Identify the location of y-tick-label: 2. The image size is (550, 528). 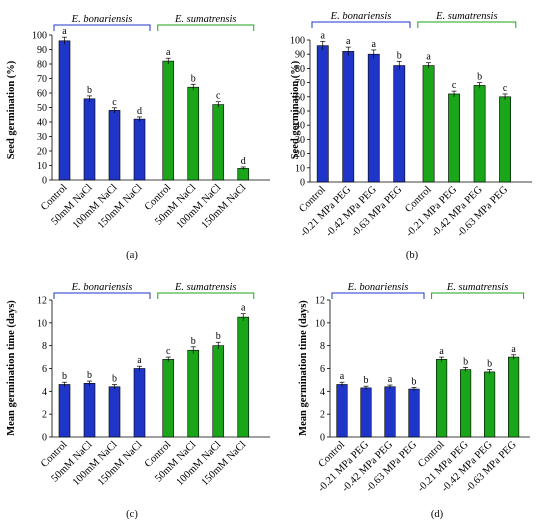
(44, 415).